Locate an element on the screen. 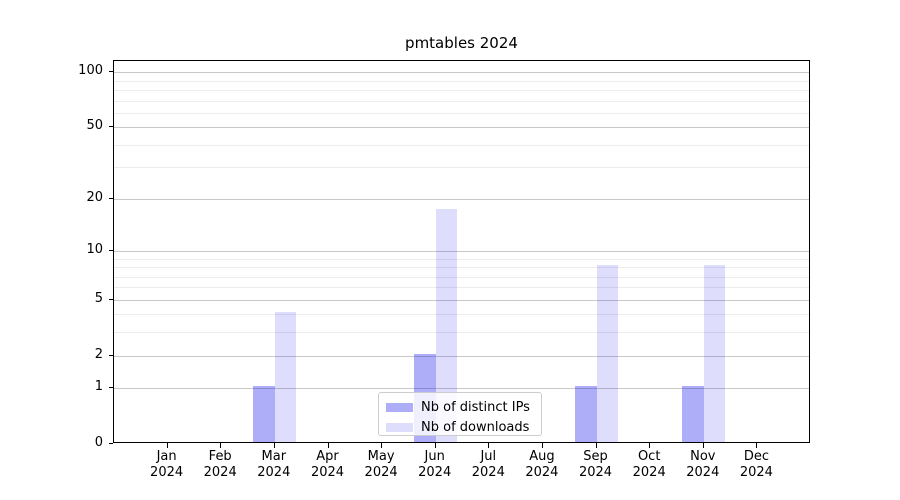  x-tick-label: Feb 2024 is located at coordinates (220, 464).